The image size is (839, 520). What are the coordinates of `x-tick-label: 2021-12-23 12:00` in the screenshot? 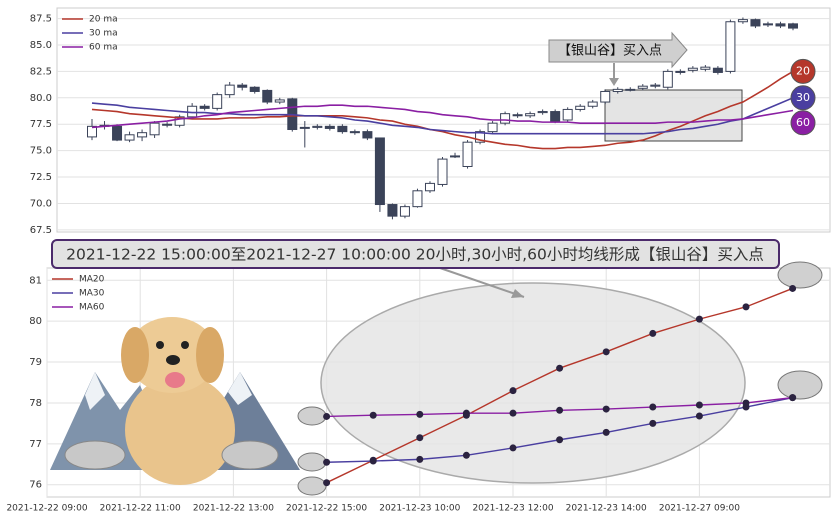 It's located at (512, 509).